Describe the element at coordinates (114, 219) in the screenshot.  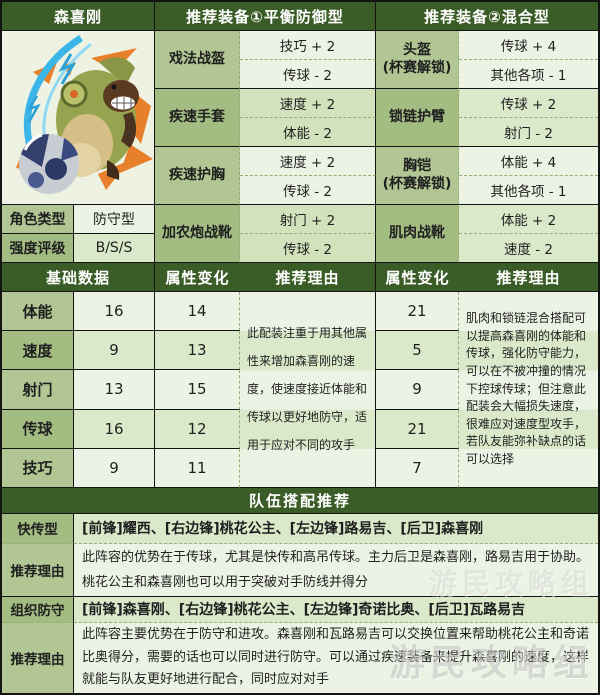
I see `profile-value: 防守型` at that location.